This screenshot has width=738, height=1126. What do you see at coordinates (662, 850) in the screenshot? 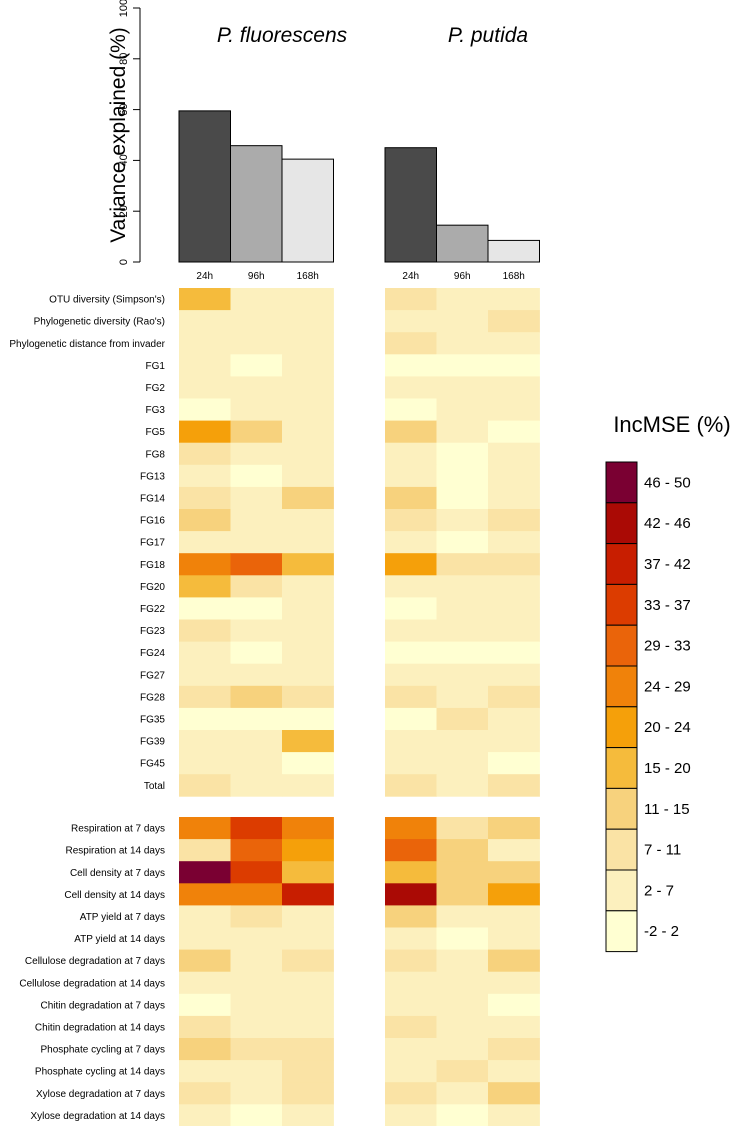
I see `legend-label: 7 - 11` at bounding box center [662, 850].